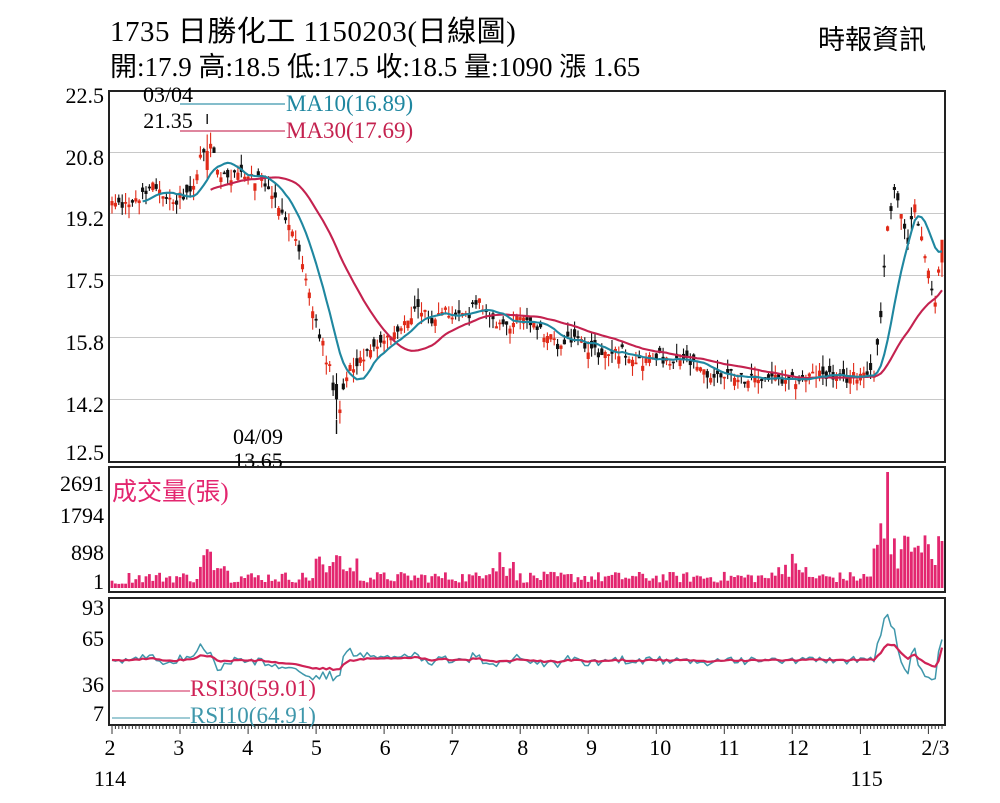 This screenshot has height=803, width=1000. Describe the element at coordinates (85, 342) in the screenshot. I see `price-y-tick: 15.8` at that location.